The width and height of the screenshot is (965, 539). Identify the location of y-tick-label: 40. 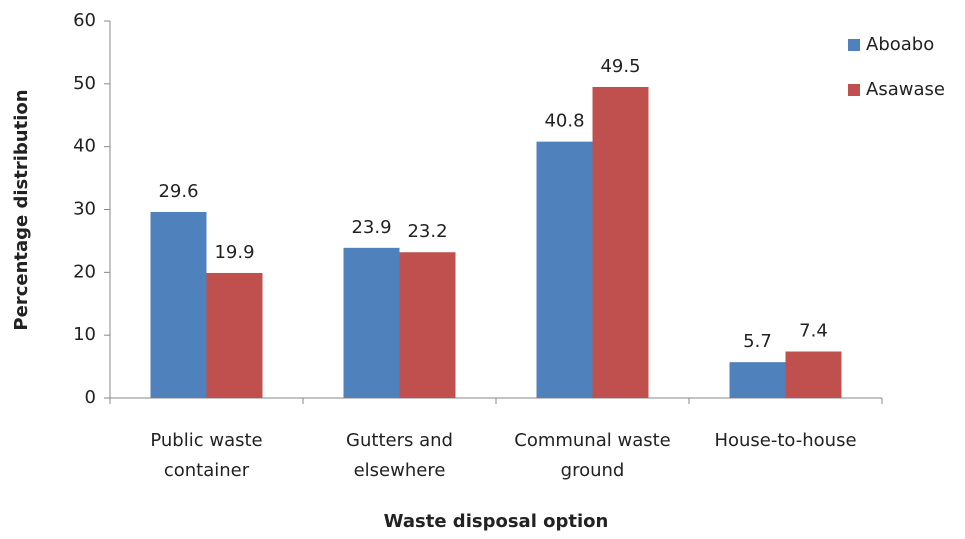
(84, 146).